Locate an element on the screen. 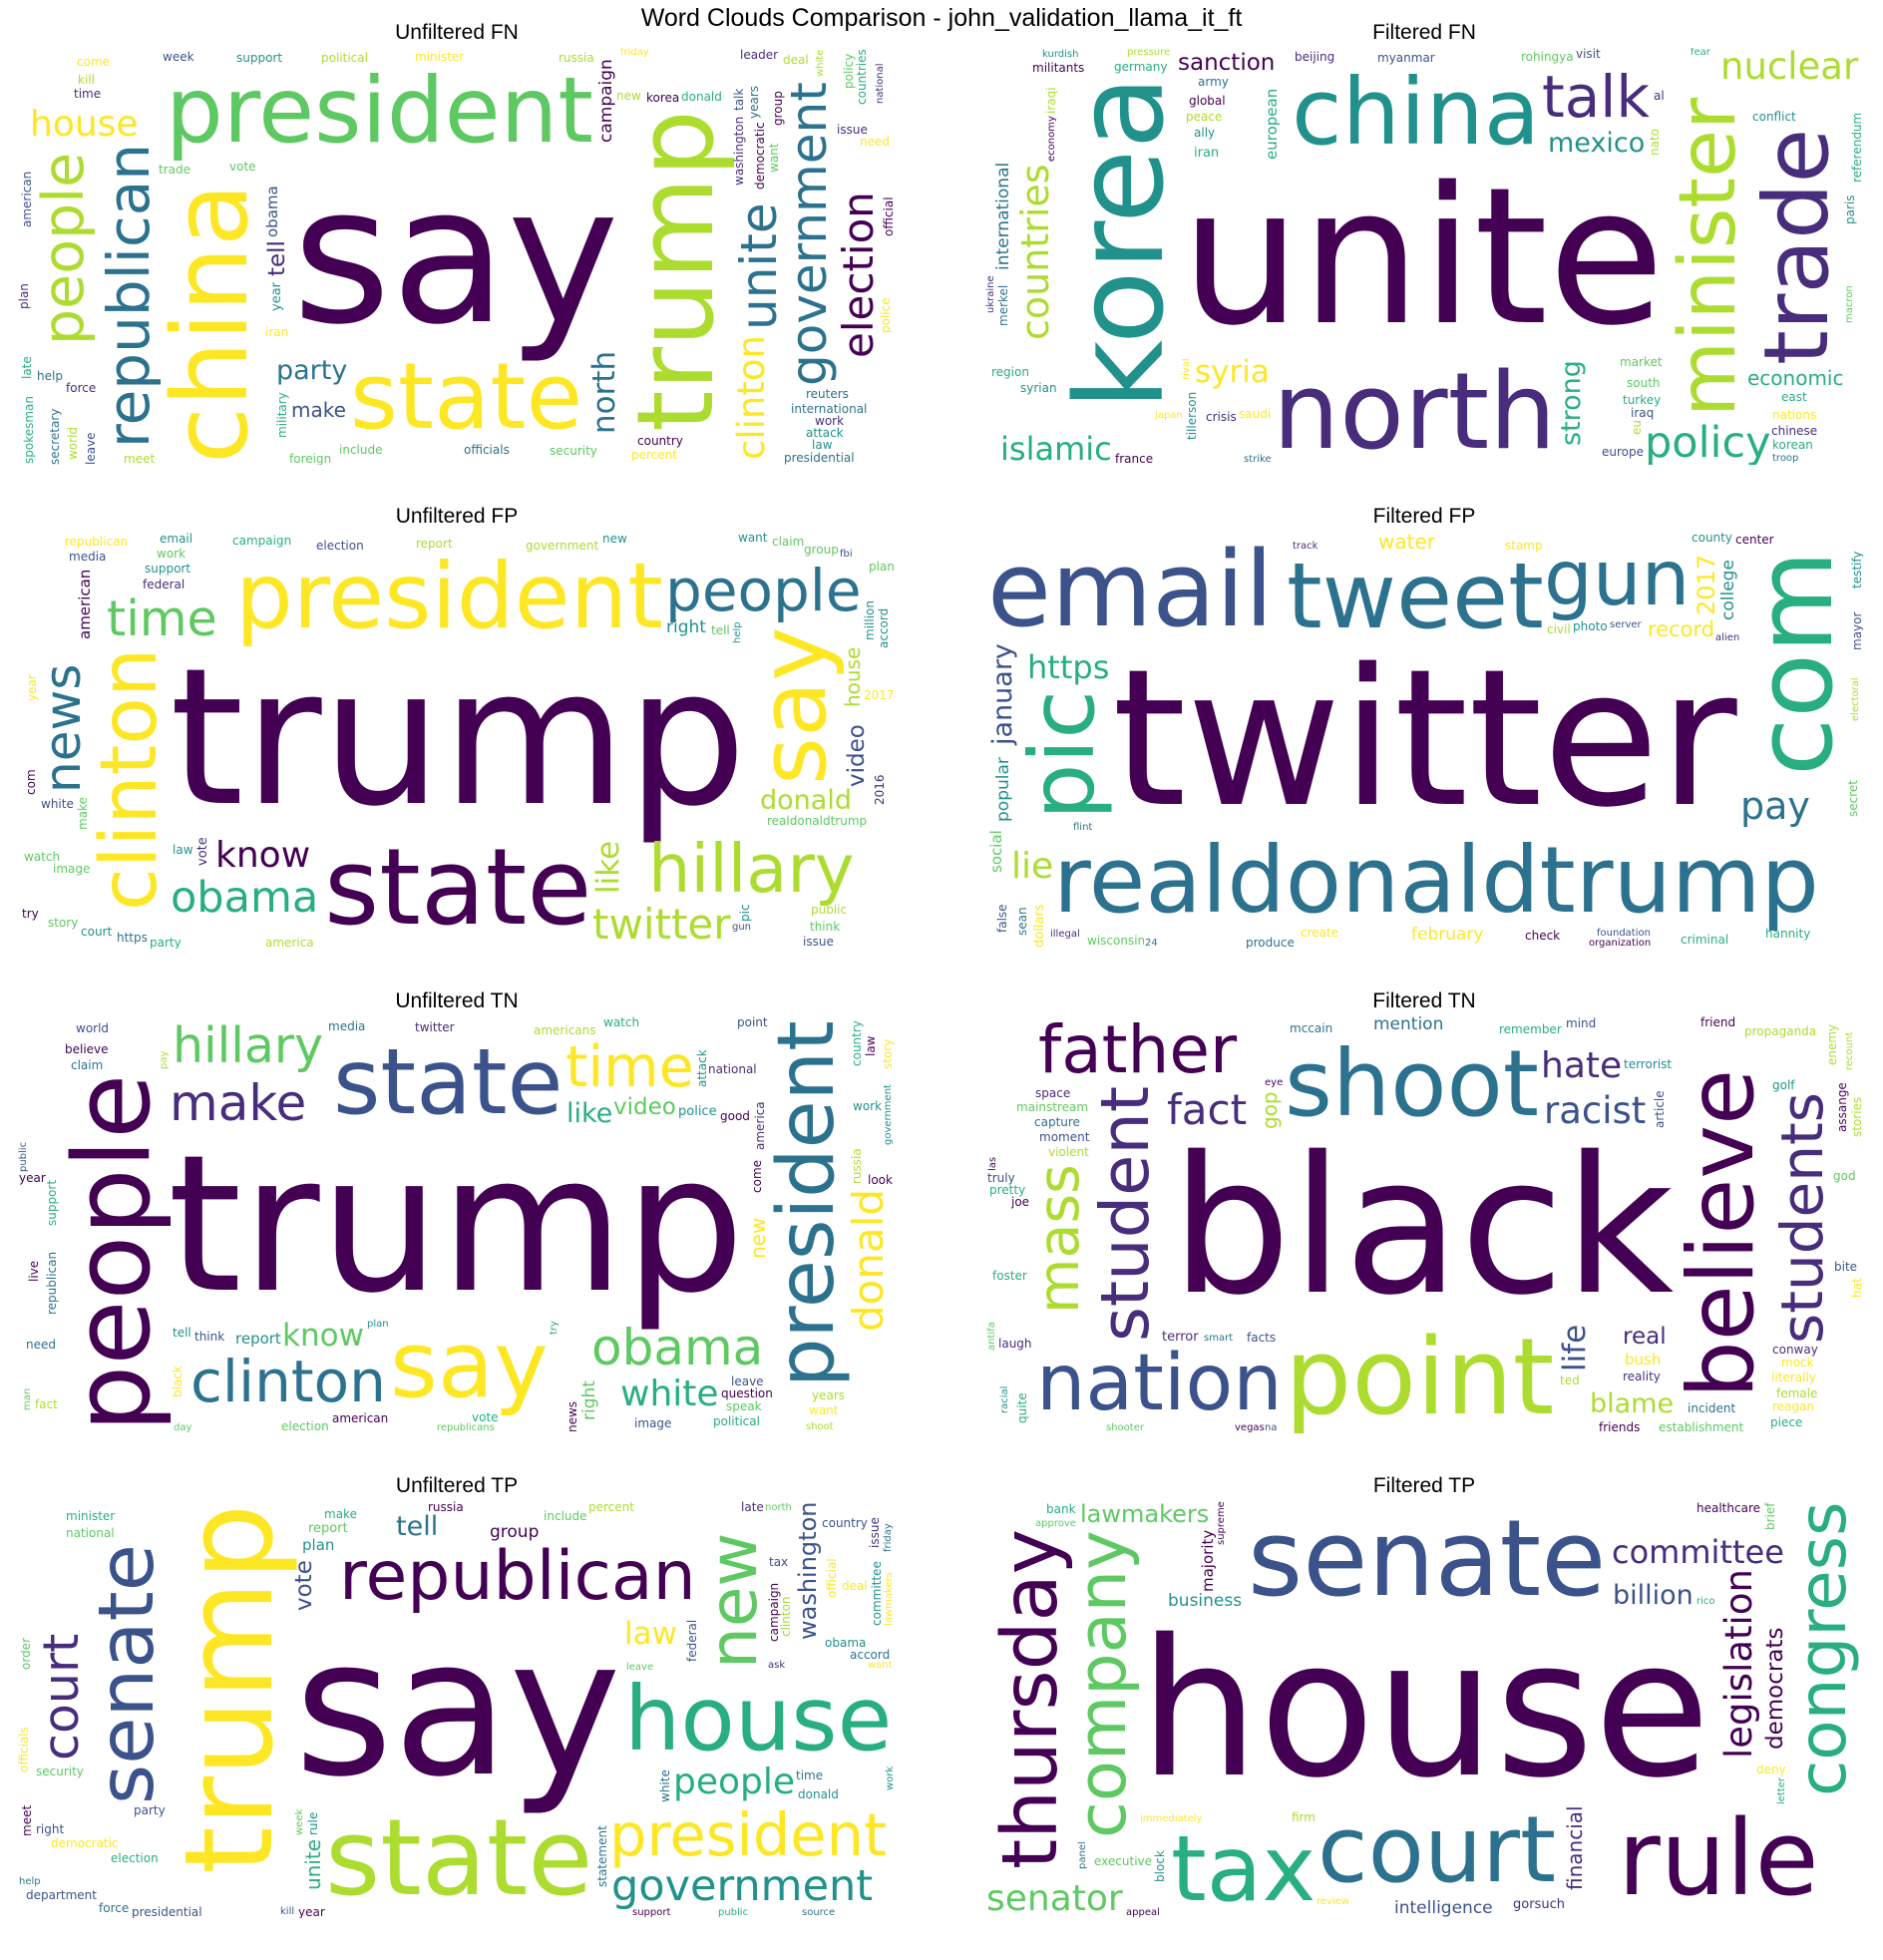  cloud-word: al is located at coordinates (1659, 96).